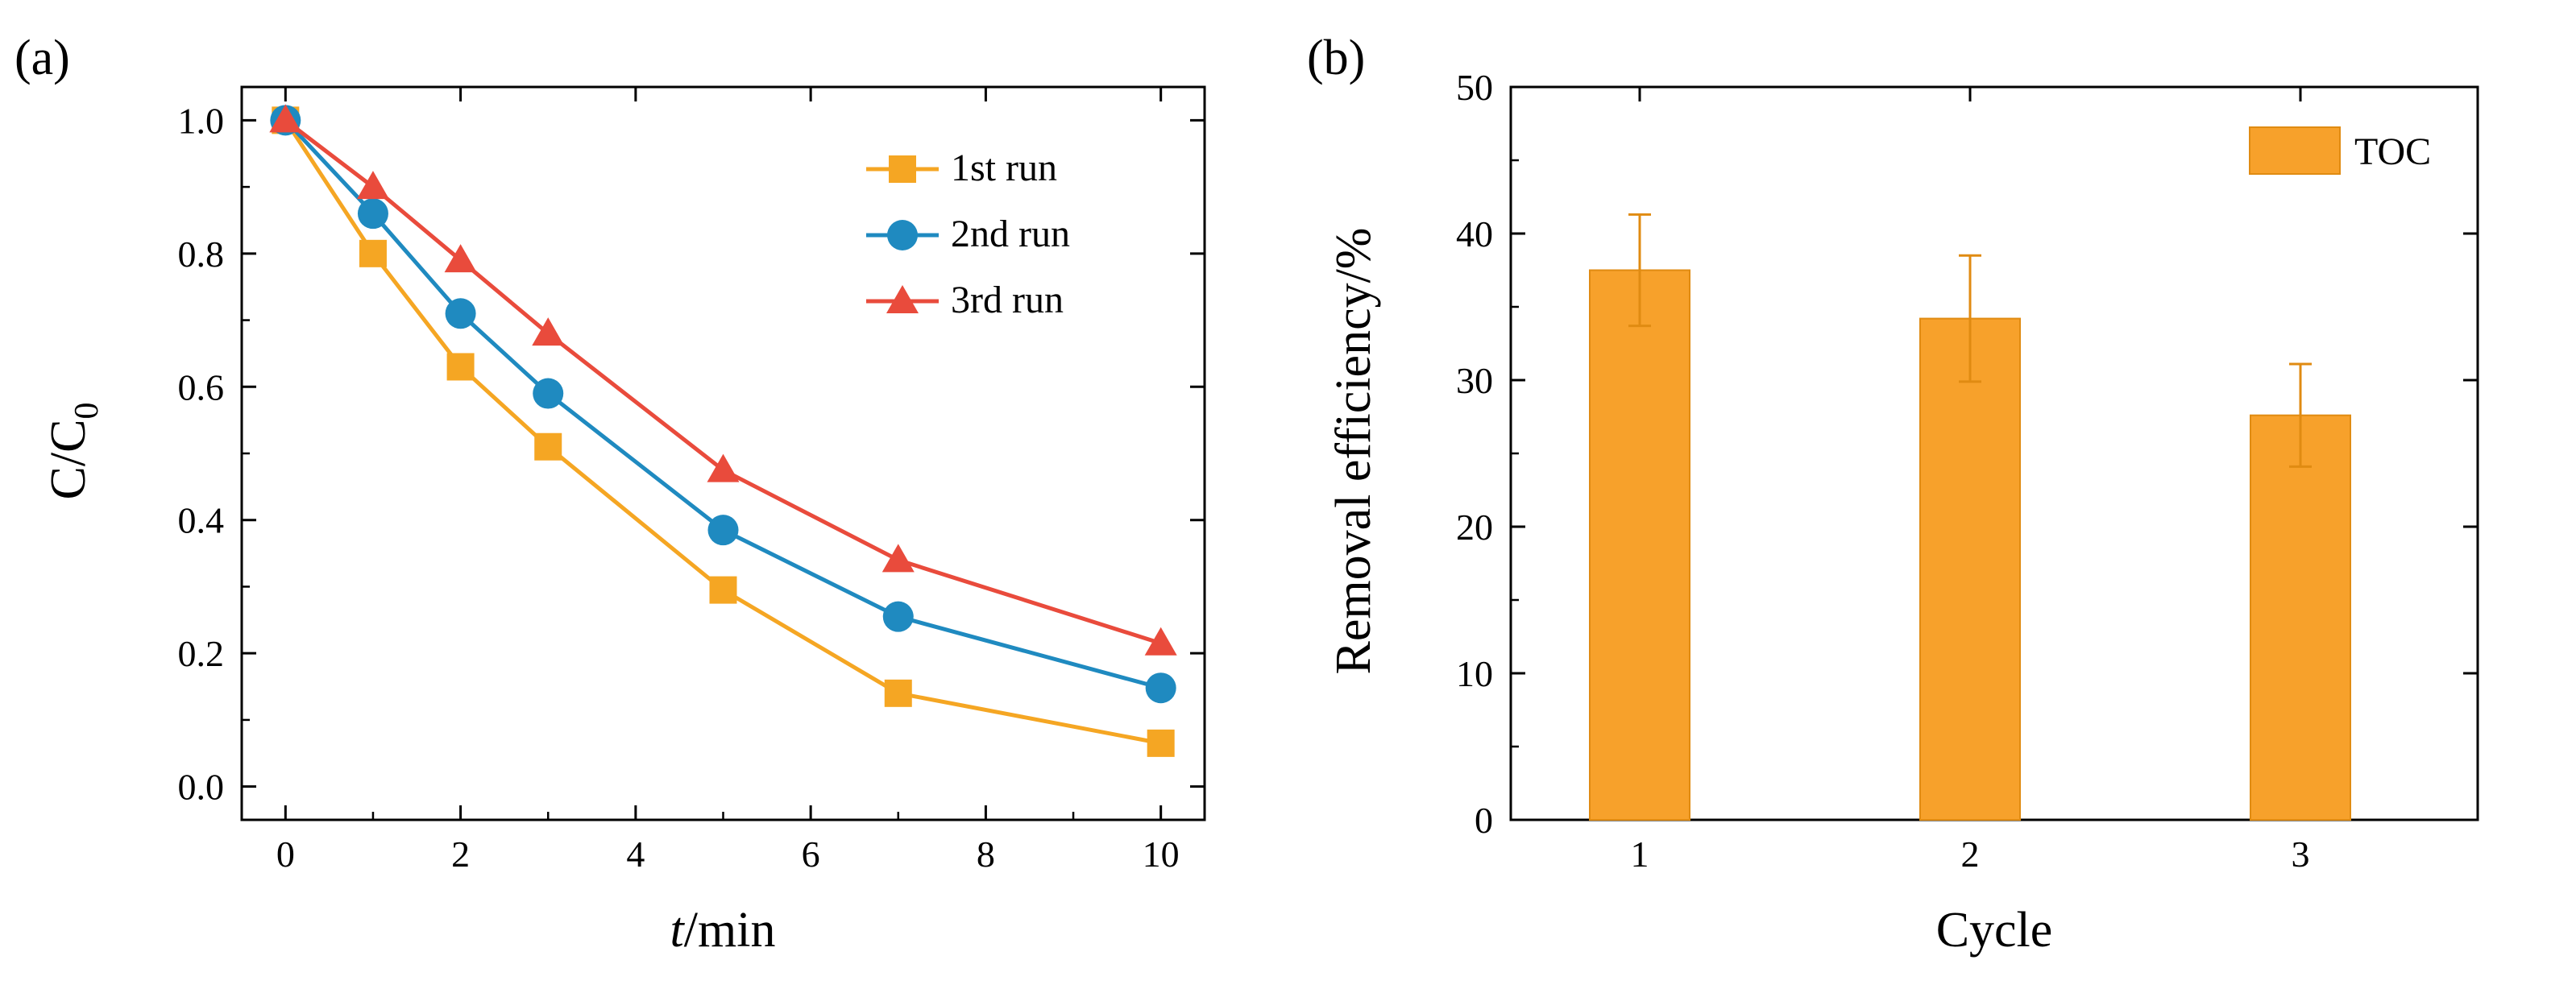  Describe the element at coordinates (87, 411) in the screenshot. I see `y-axis-title-a-sub: 0` at that location.